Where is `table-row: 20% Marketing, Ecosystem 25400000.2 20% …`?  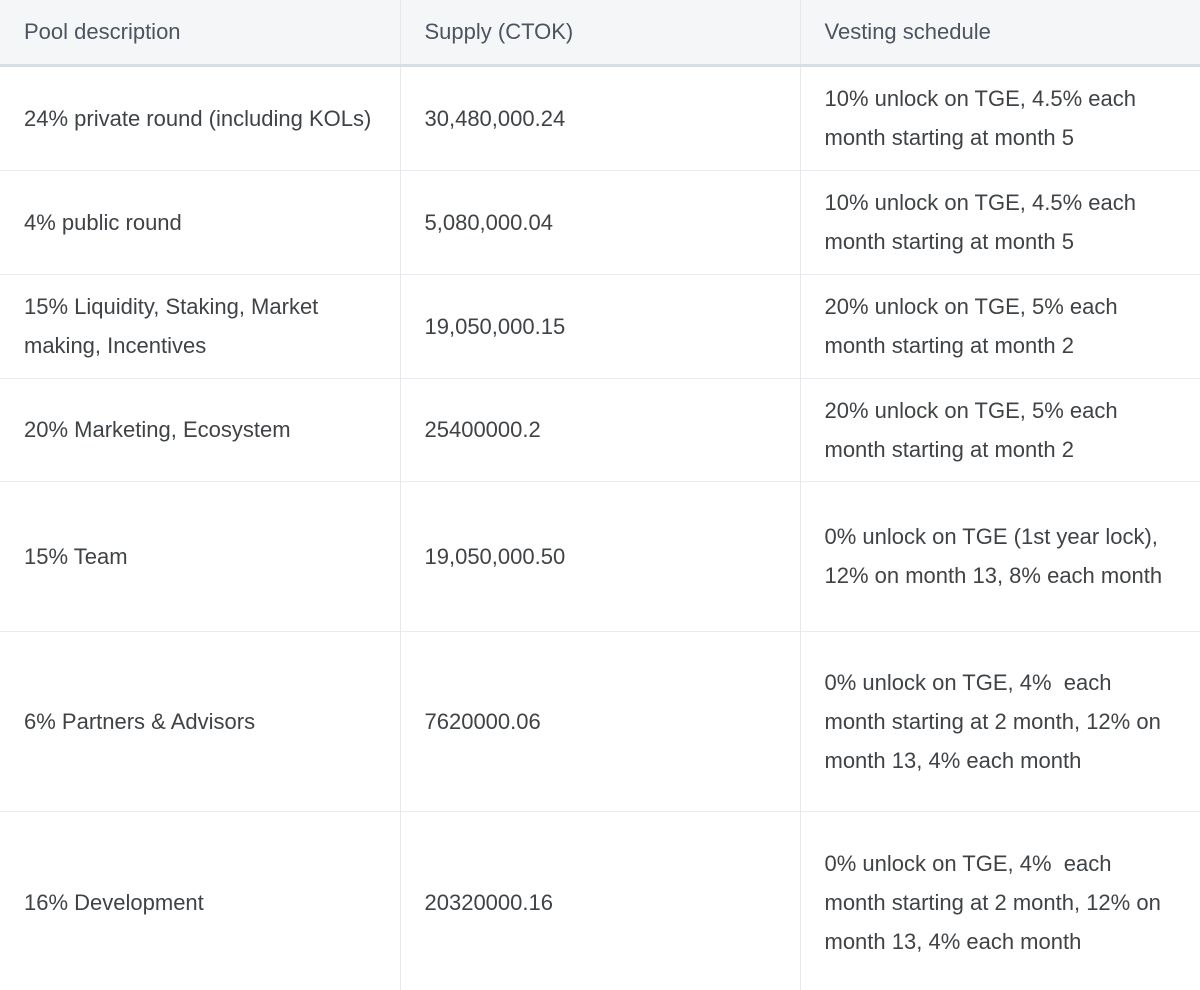 table-row: 20% Marketing, Ecosystem 25400000.2 20% … is located at coordinates (600, 429).